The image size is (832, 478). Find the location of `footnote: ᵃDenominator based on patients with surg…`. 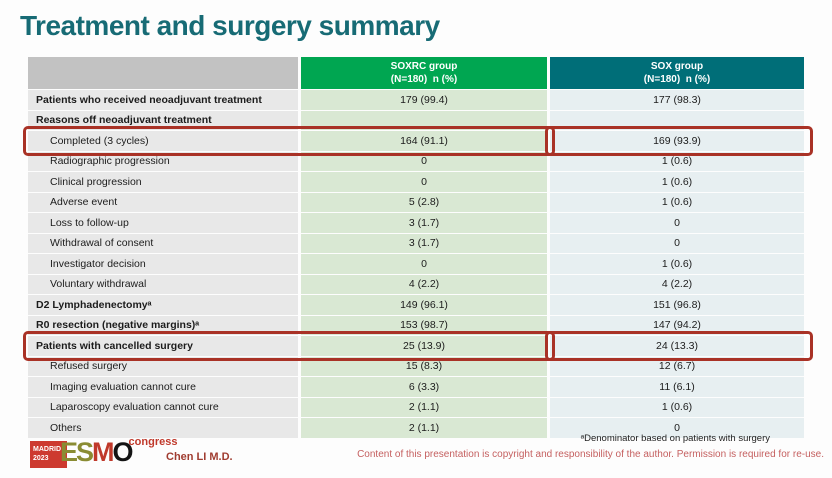

footnote: ᵃDenominator based on patients with surg… is located at coordinates (675, 438).